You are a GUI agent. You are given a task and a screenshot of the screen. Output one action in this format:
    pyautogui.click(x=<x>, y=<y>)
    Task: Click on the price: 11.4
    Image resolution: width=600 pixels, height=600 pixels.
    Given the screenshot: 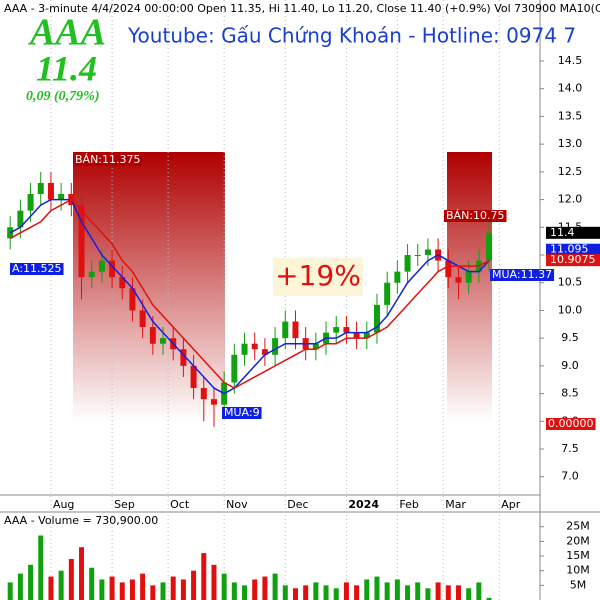 What is the action you would take?
    pyautogui.click(x=66, y=68)
    